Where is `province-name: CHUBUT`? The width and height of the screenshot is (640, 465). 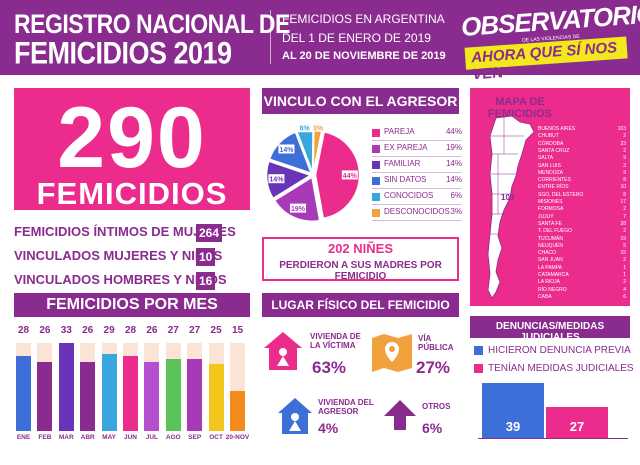
province-name: CHUBUT is located at coordinates (548, 136).